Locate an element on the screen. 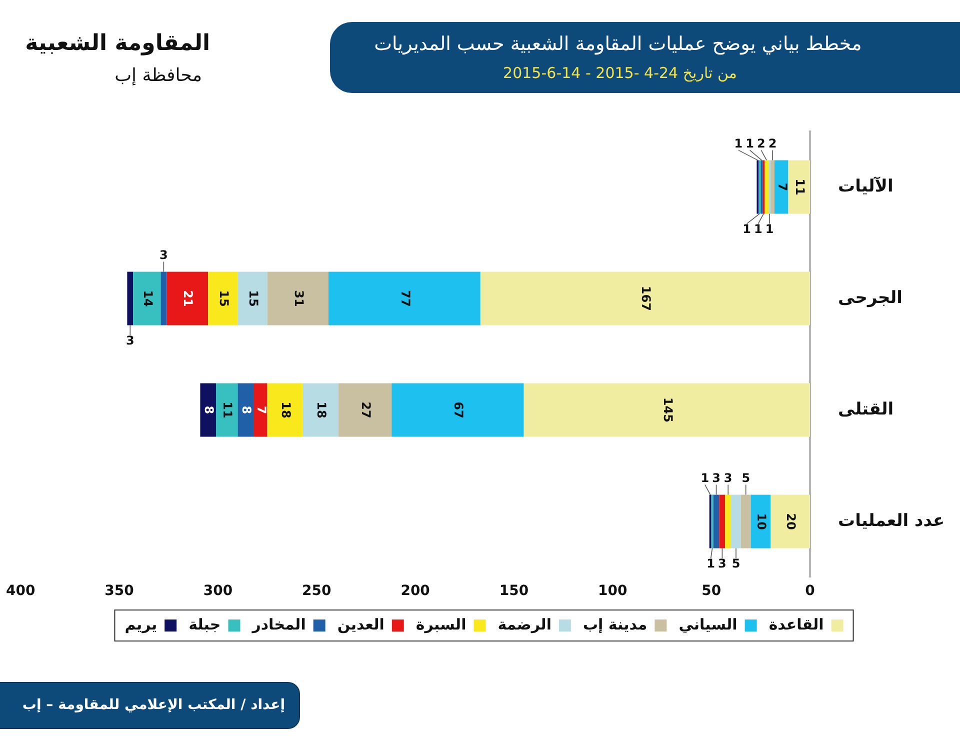 This screenshot has height=747, width=960. x-tick-label: 150 is located at coordinates (514, 591).